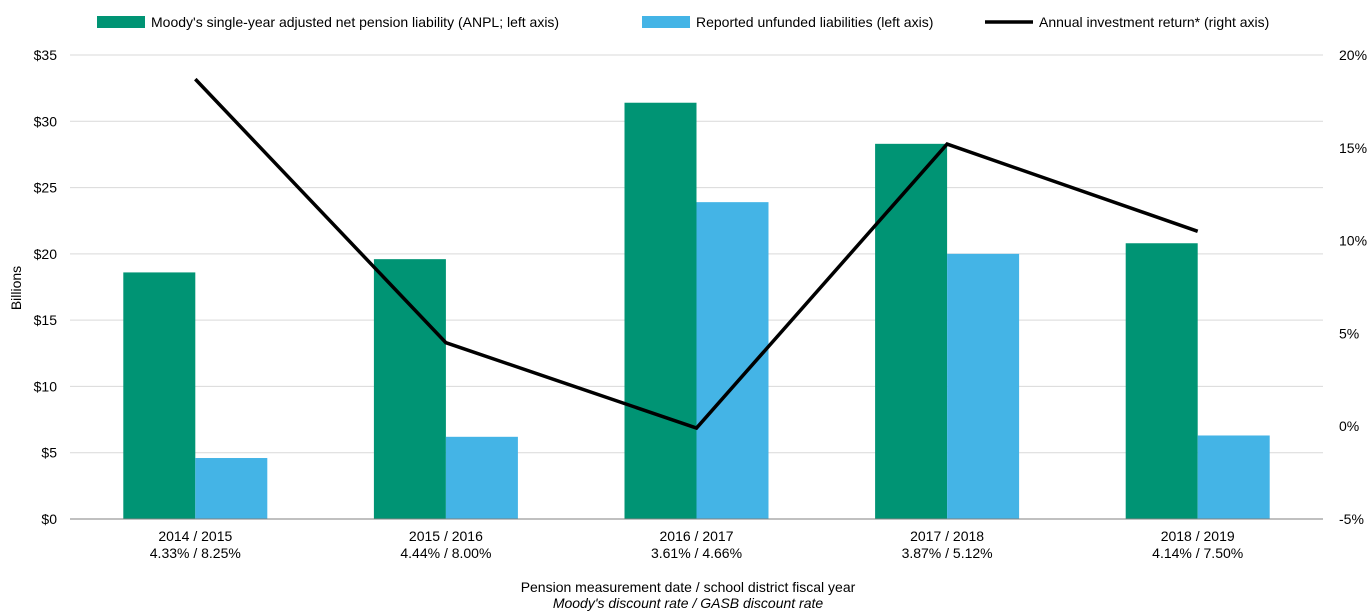  Describe the element at coordinates (46, 55) in the screenshot. I see `y-tick-label: $35` at that location.